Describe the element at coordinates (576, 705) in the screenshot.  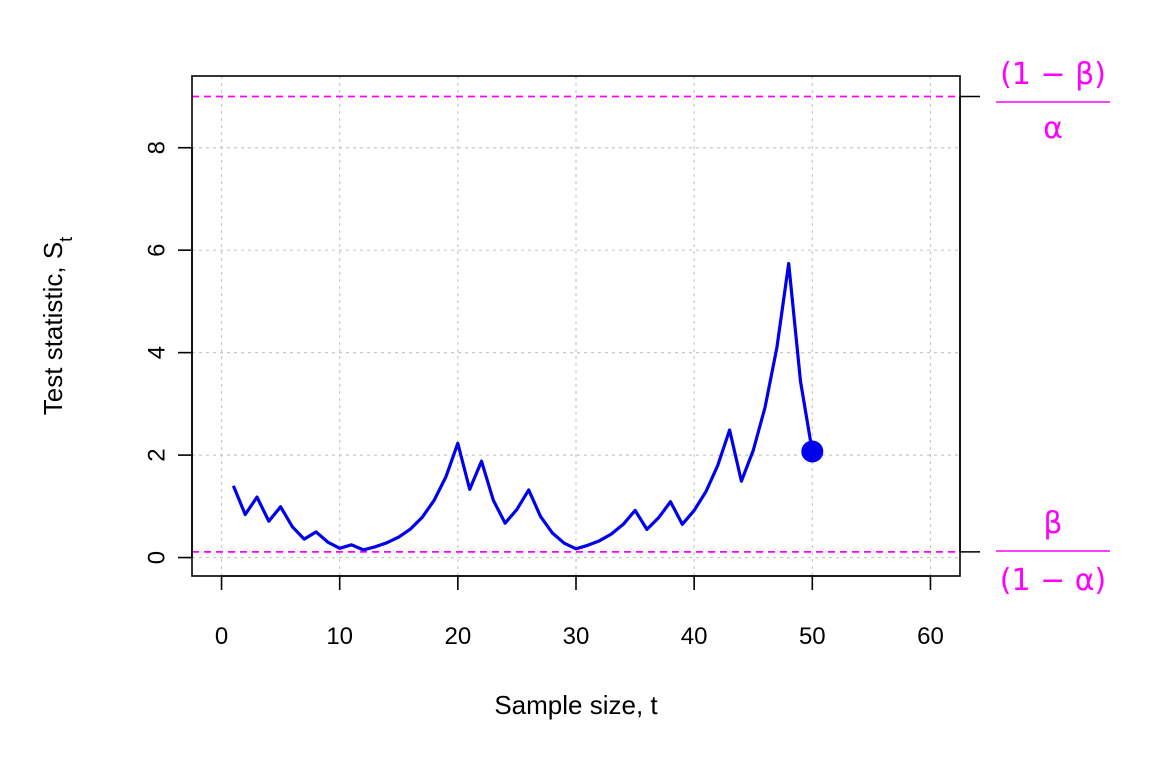
I see `x-axis-label: Sample size, t` at that location.